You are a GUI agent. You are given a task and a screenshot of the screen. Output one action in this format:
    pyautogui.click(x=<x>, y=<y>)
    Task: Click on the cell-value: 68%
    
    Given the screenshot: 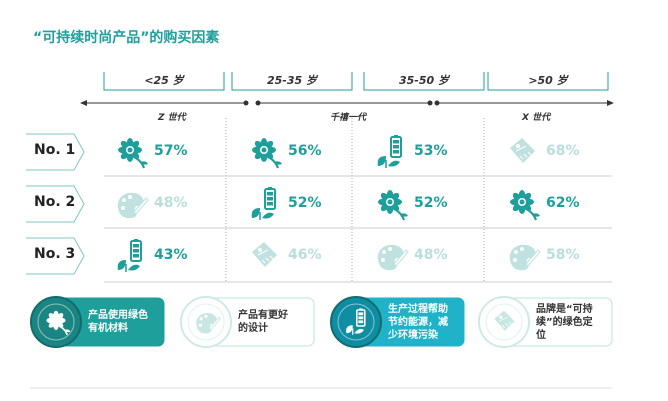 What is the action you would take?
    pyautogui.click(x=563, y=151)
    